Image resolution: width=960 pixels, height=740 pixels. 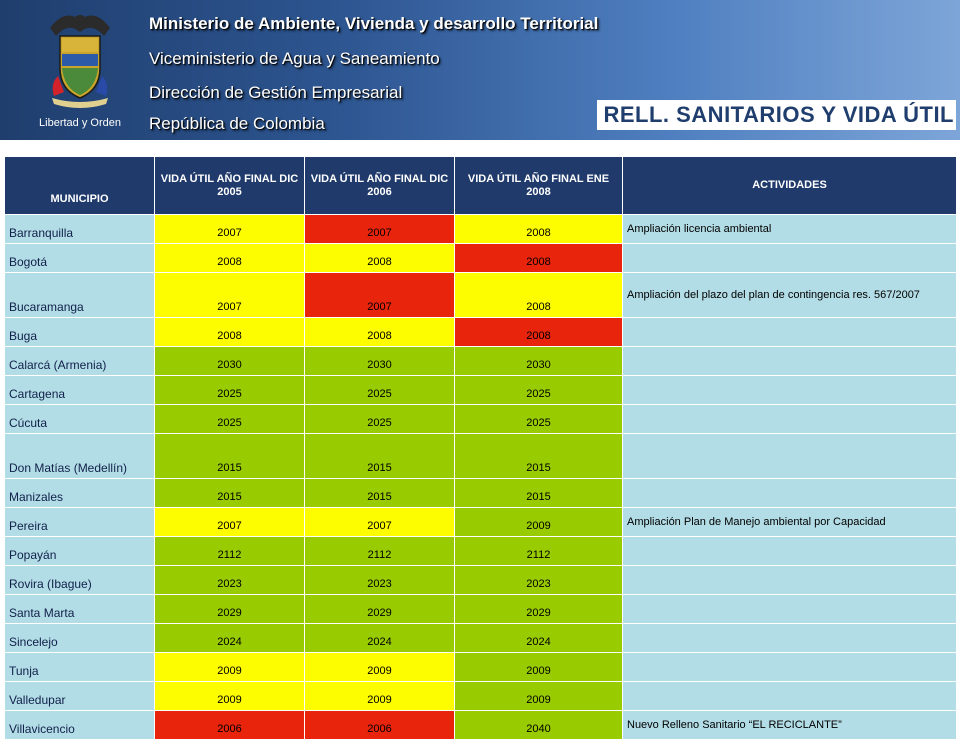 I want to click on municipio-cell: Tunja, so click(x=79, y=667).